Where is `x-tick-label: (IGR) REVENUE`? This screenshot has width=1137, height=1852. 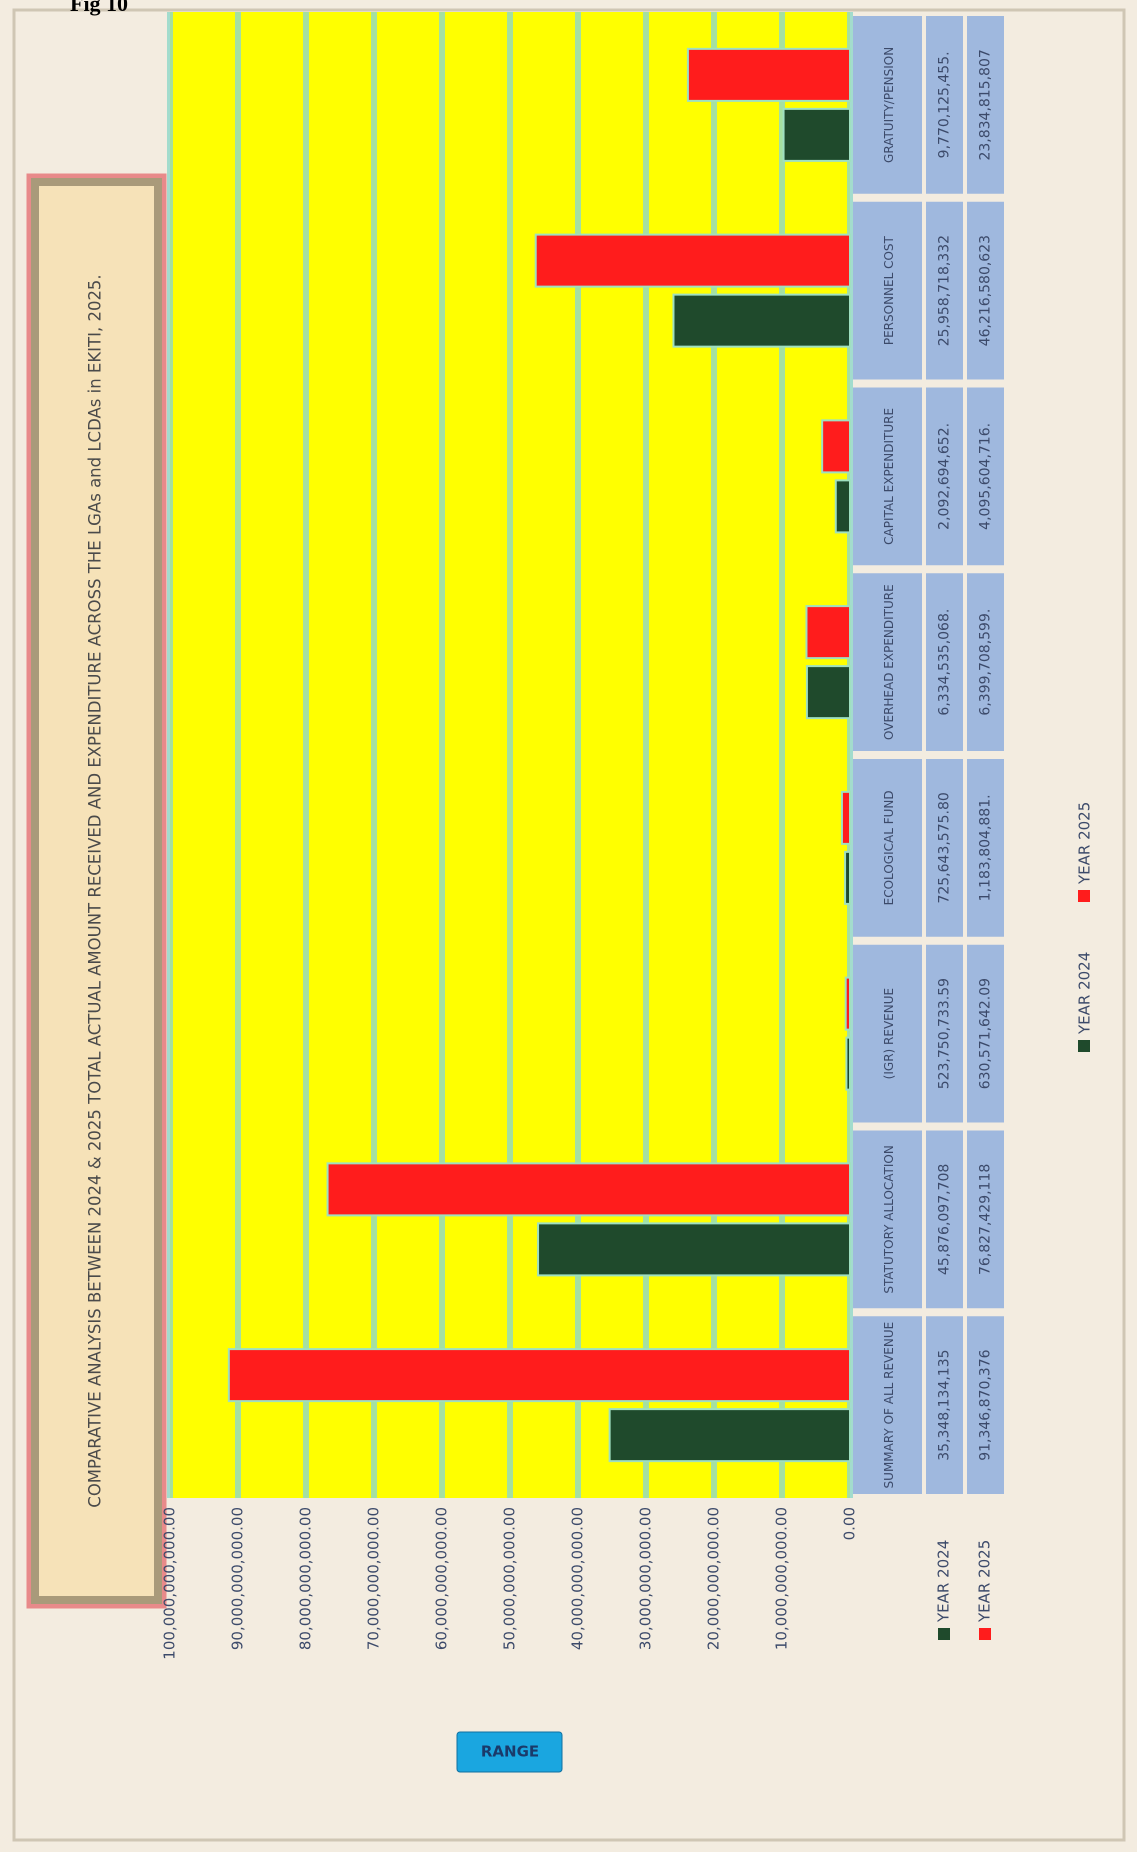 x-tick-label: (IGR) REVENUE is located at coordinates (889, 1033).